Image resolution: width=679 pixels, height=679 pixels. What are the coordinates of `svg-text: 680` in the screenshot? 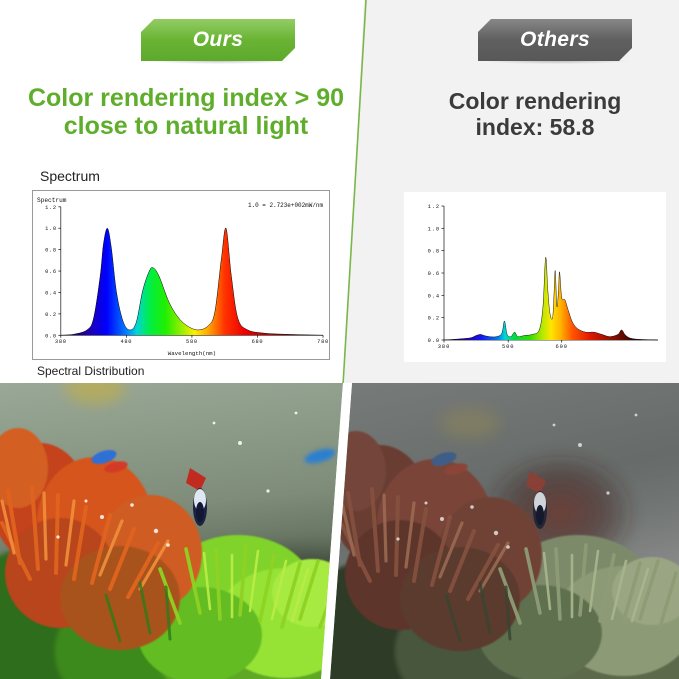 It's located at (258, 342).